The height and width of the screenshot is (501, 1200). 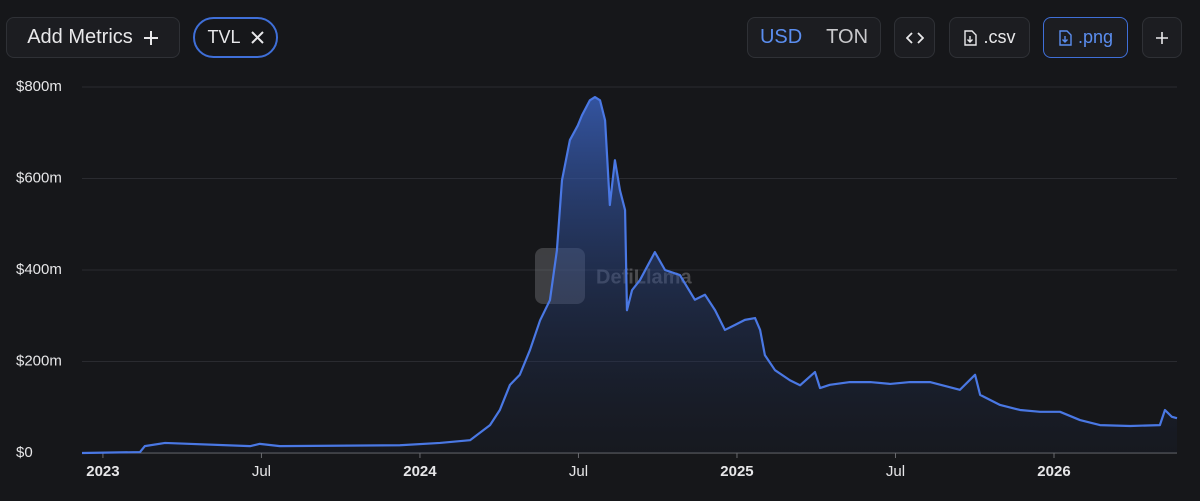 I want to click on png-button: .png, so click(x=1085, y=37).